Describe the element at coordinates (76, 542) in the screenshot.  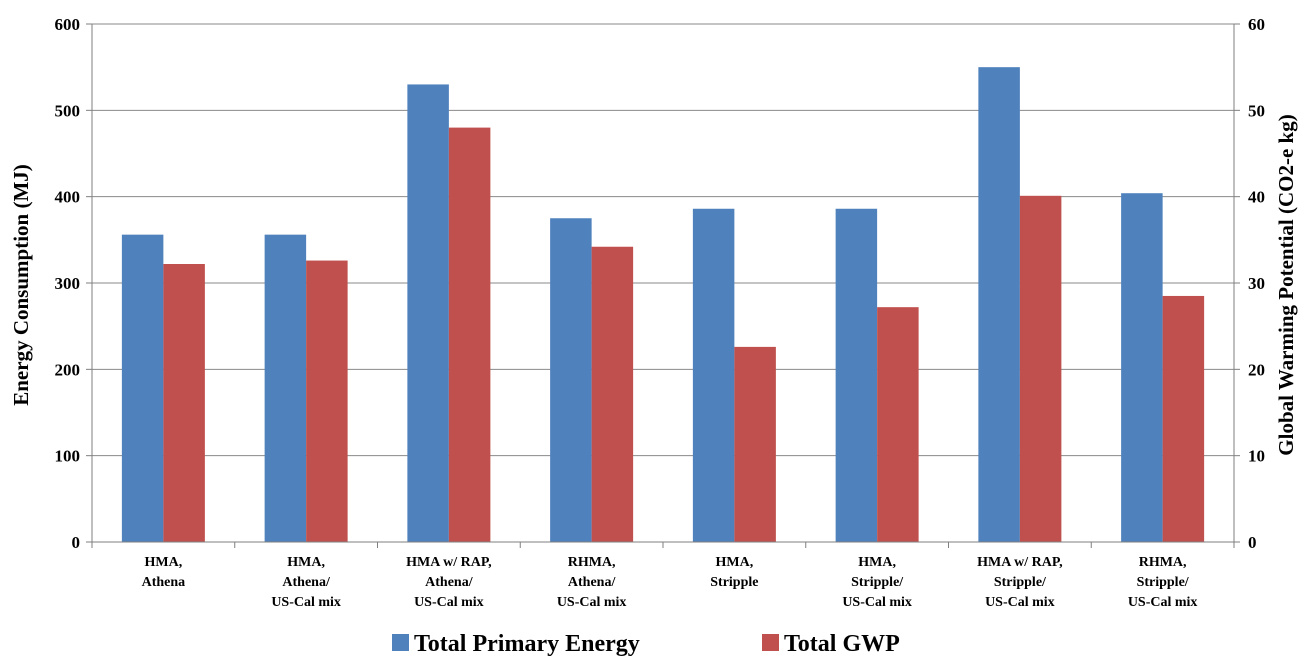
I see `left-tick-label: 0` at that location.